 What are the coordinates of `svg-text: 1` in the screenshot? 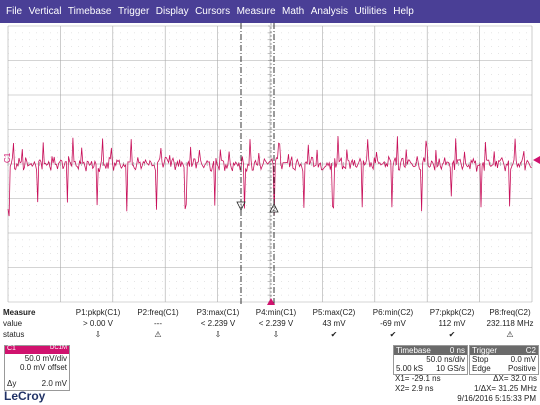 It's located at (241, 207).